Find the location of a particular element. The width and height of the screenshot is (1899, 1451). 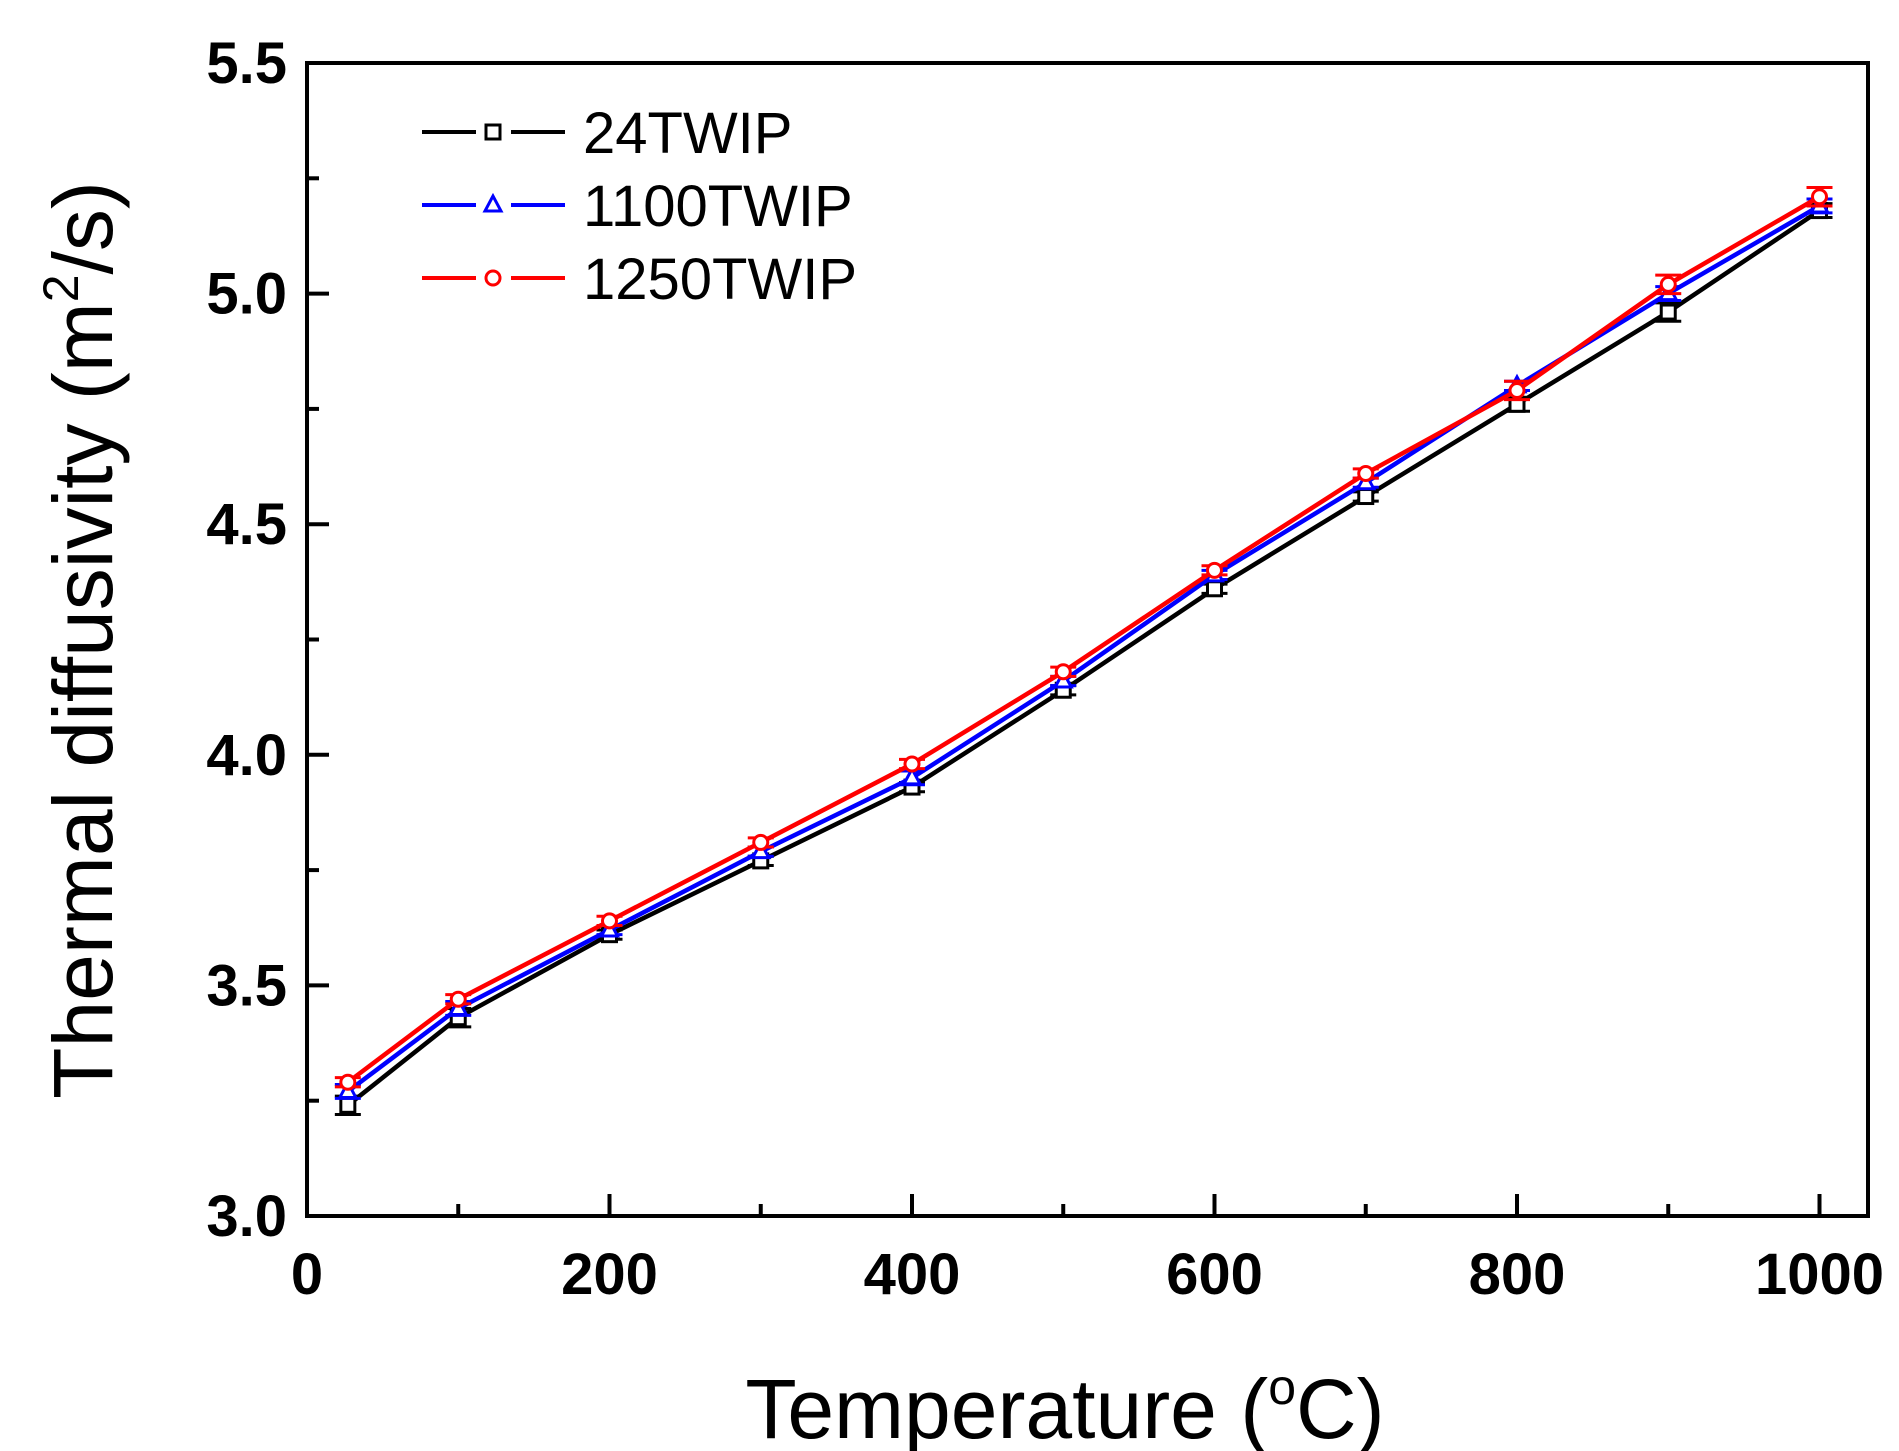

y-tick-label: 5.0 is located at coordinates (246, 294).